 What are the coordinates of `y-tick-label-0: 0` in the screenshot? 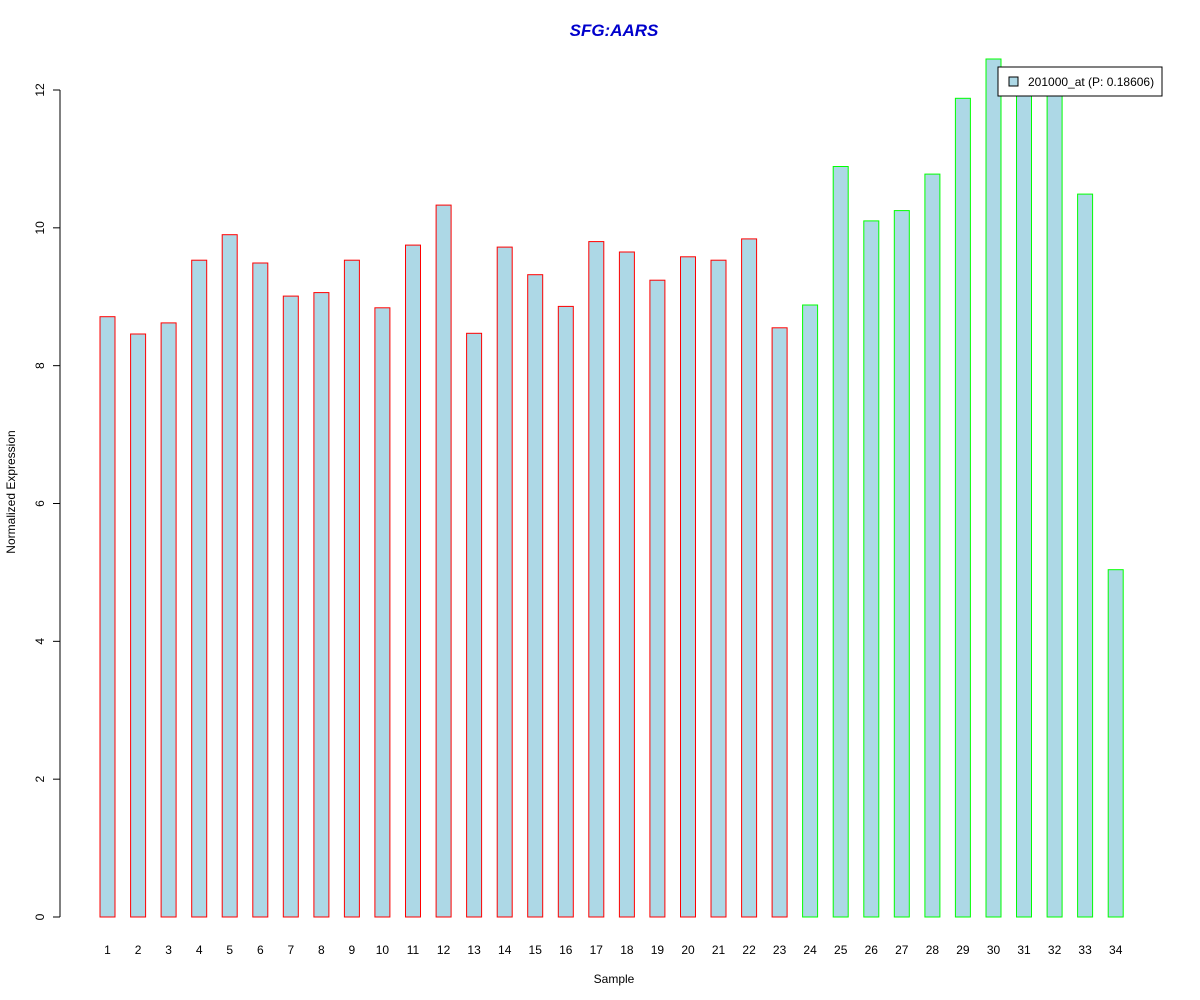 It's located at (40, 916).